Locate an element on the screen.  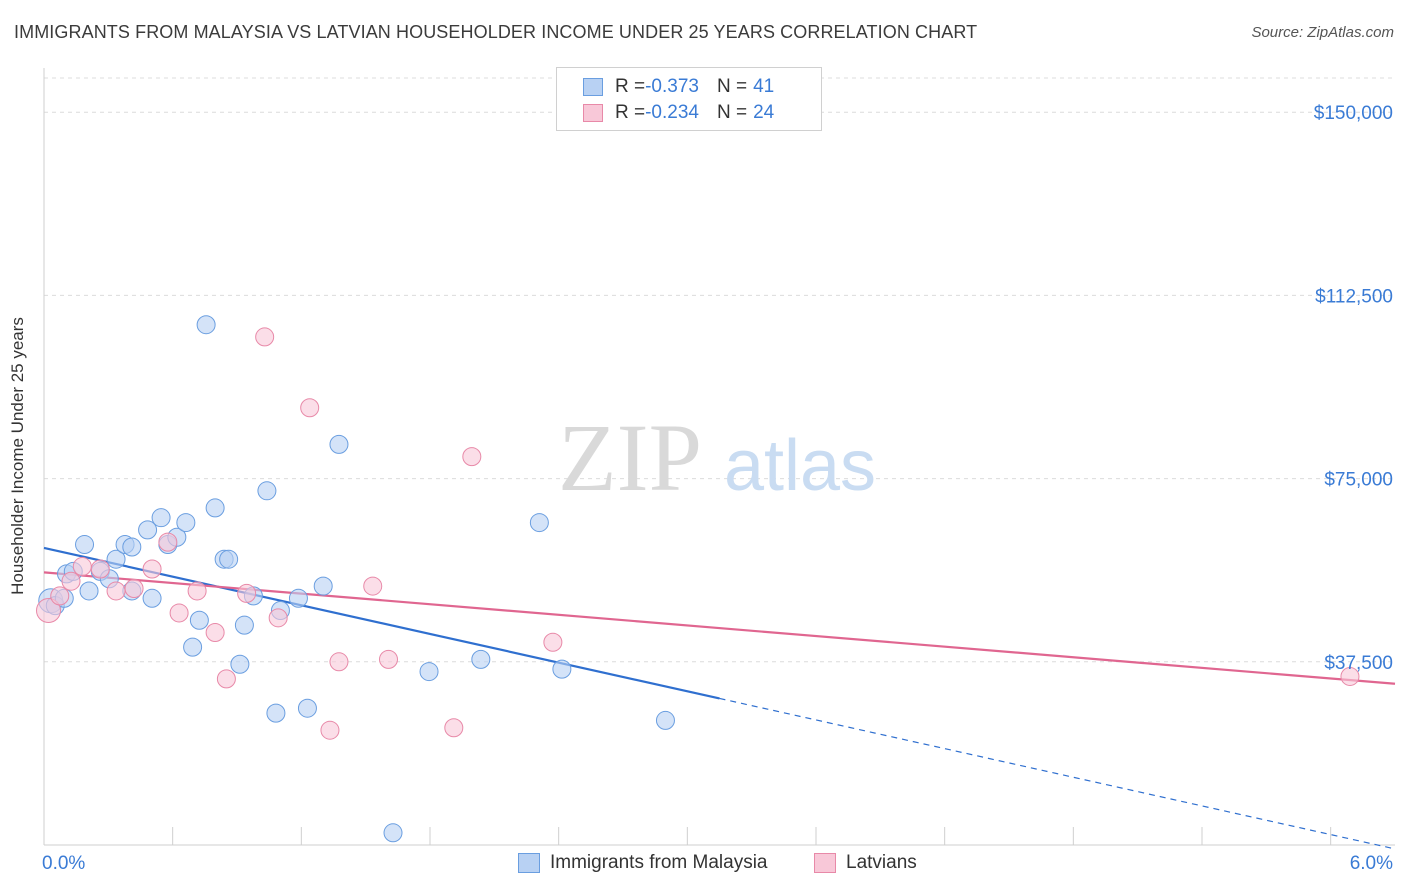
y-tick-label: $37,500 is located at coordinates (1358, 663).